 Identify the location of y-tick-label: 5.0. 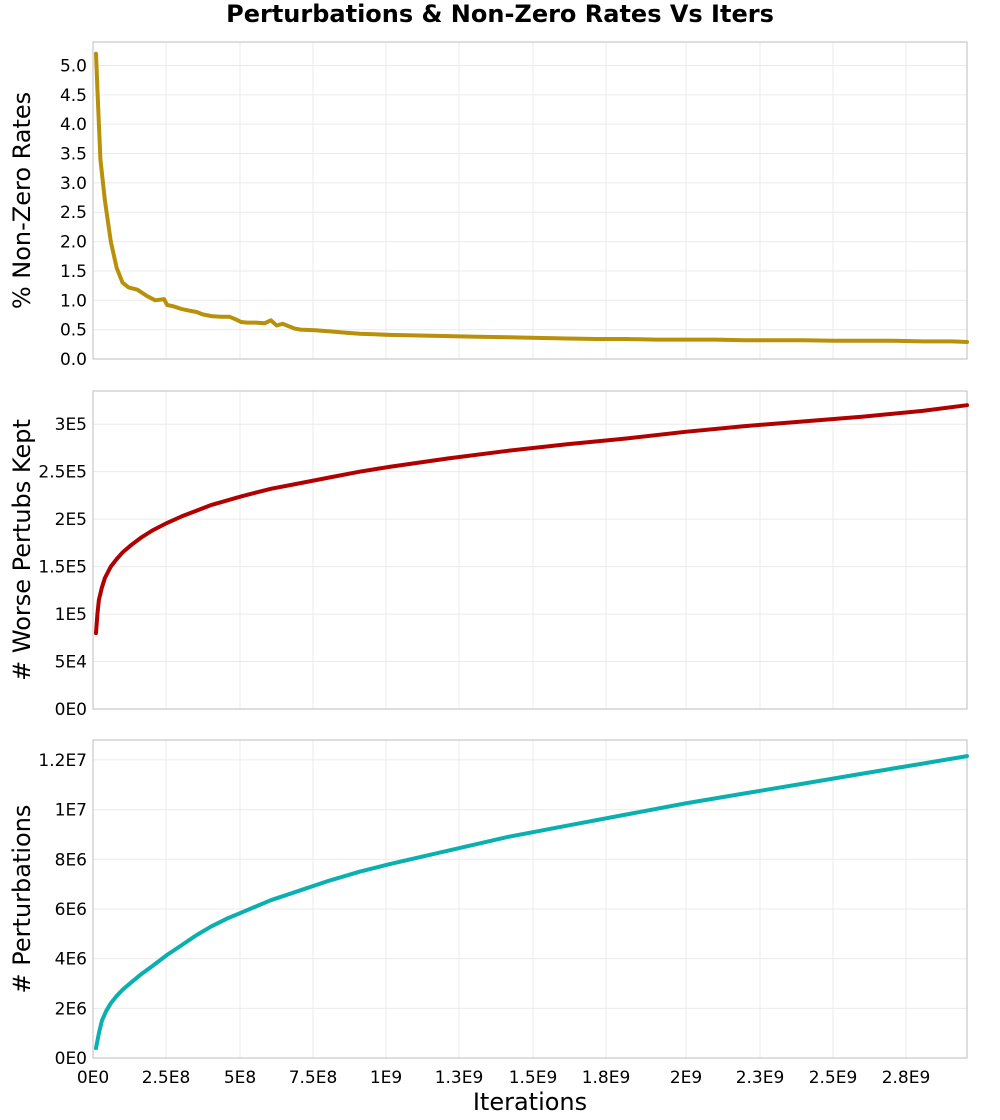
(73, 66).